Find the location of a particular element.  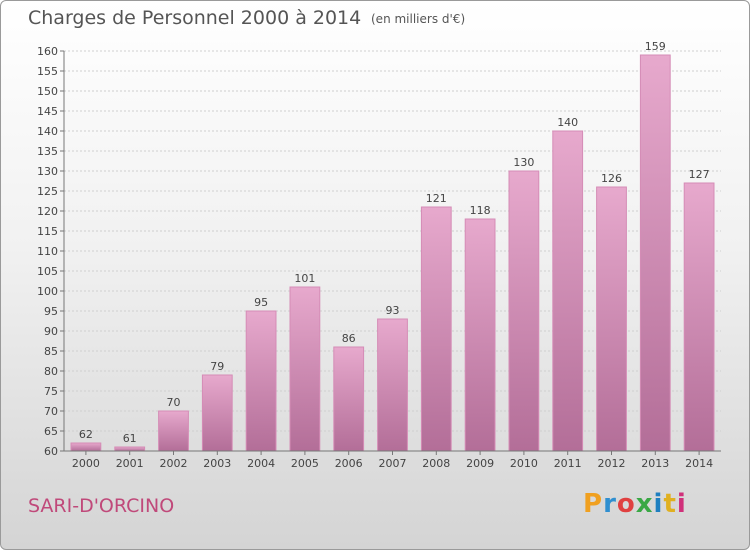

logo-letter: t is located at coordinates (670, 504).